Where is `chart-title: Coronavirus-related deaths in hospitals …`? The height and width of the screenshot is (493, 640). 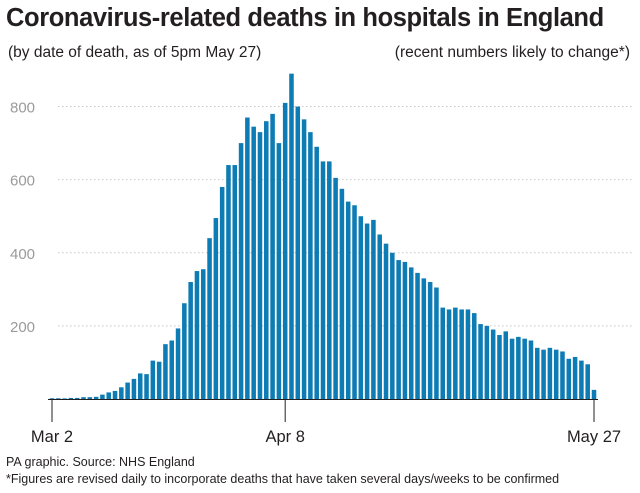
chart-title: Coronavirus-related deaths in hospitals … is located at coordinates (305, 18).